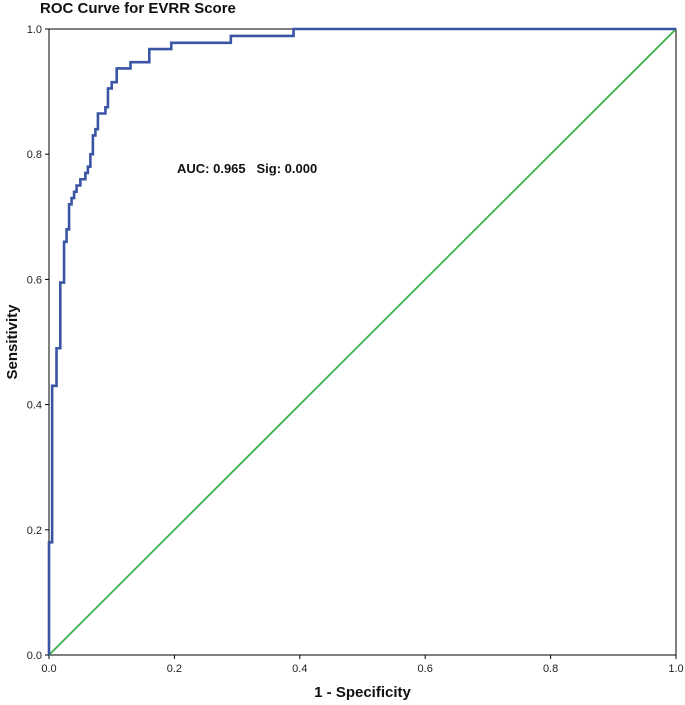 The image size is (685, 705). I want to click on x-tick-label: 0.6, so click(425, 669).